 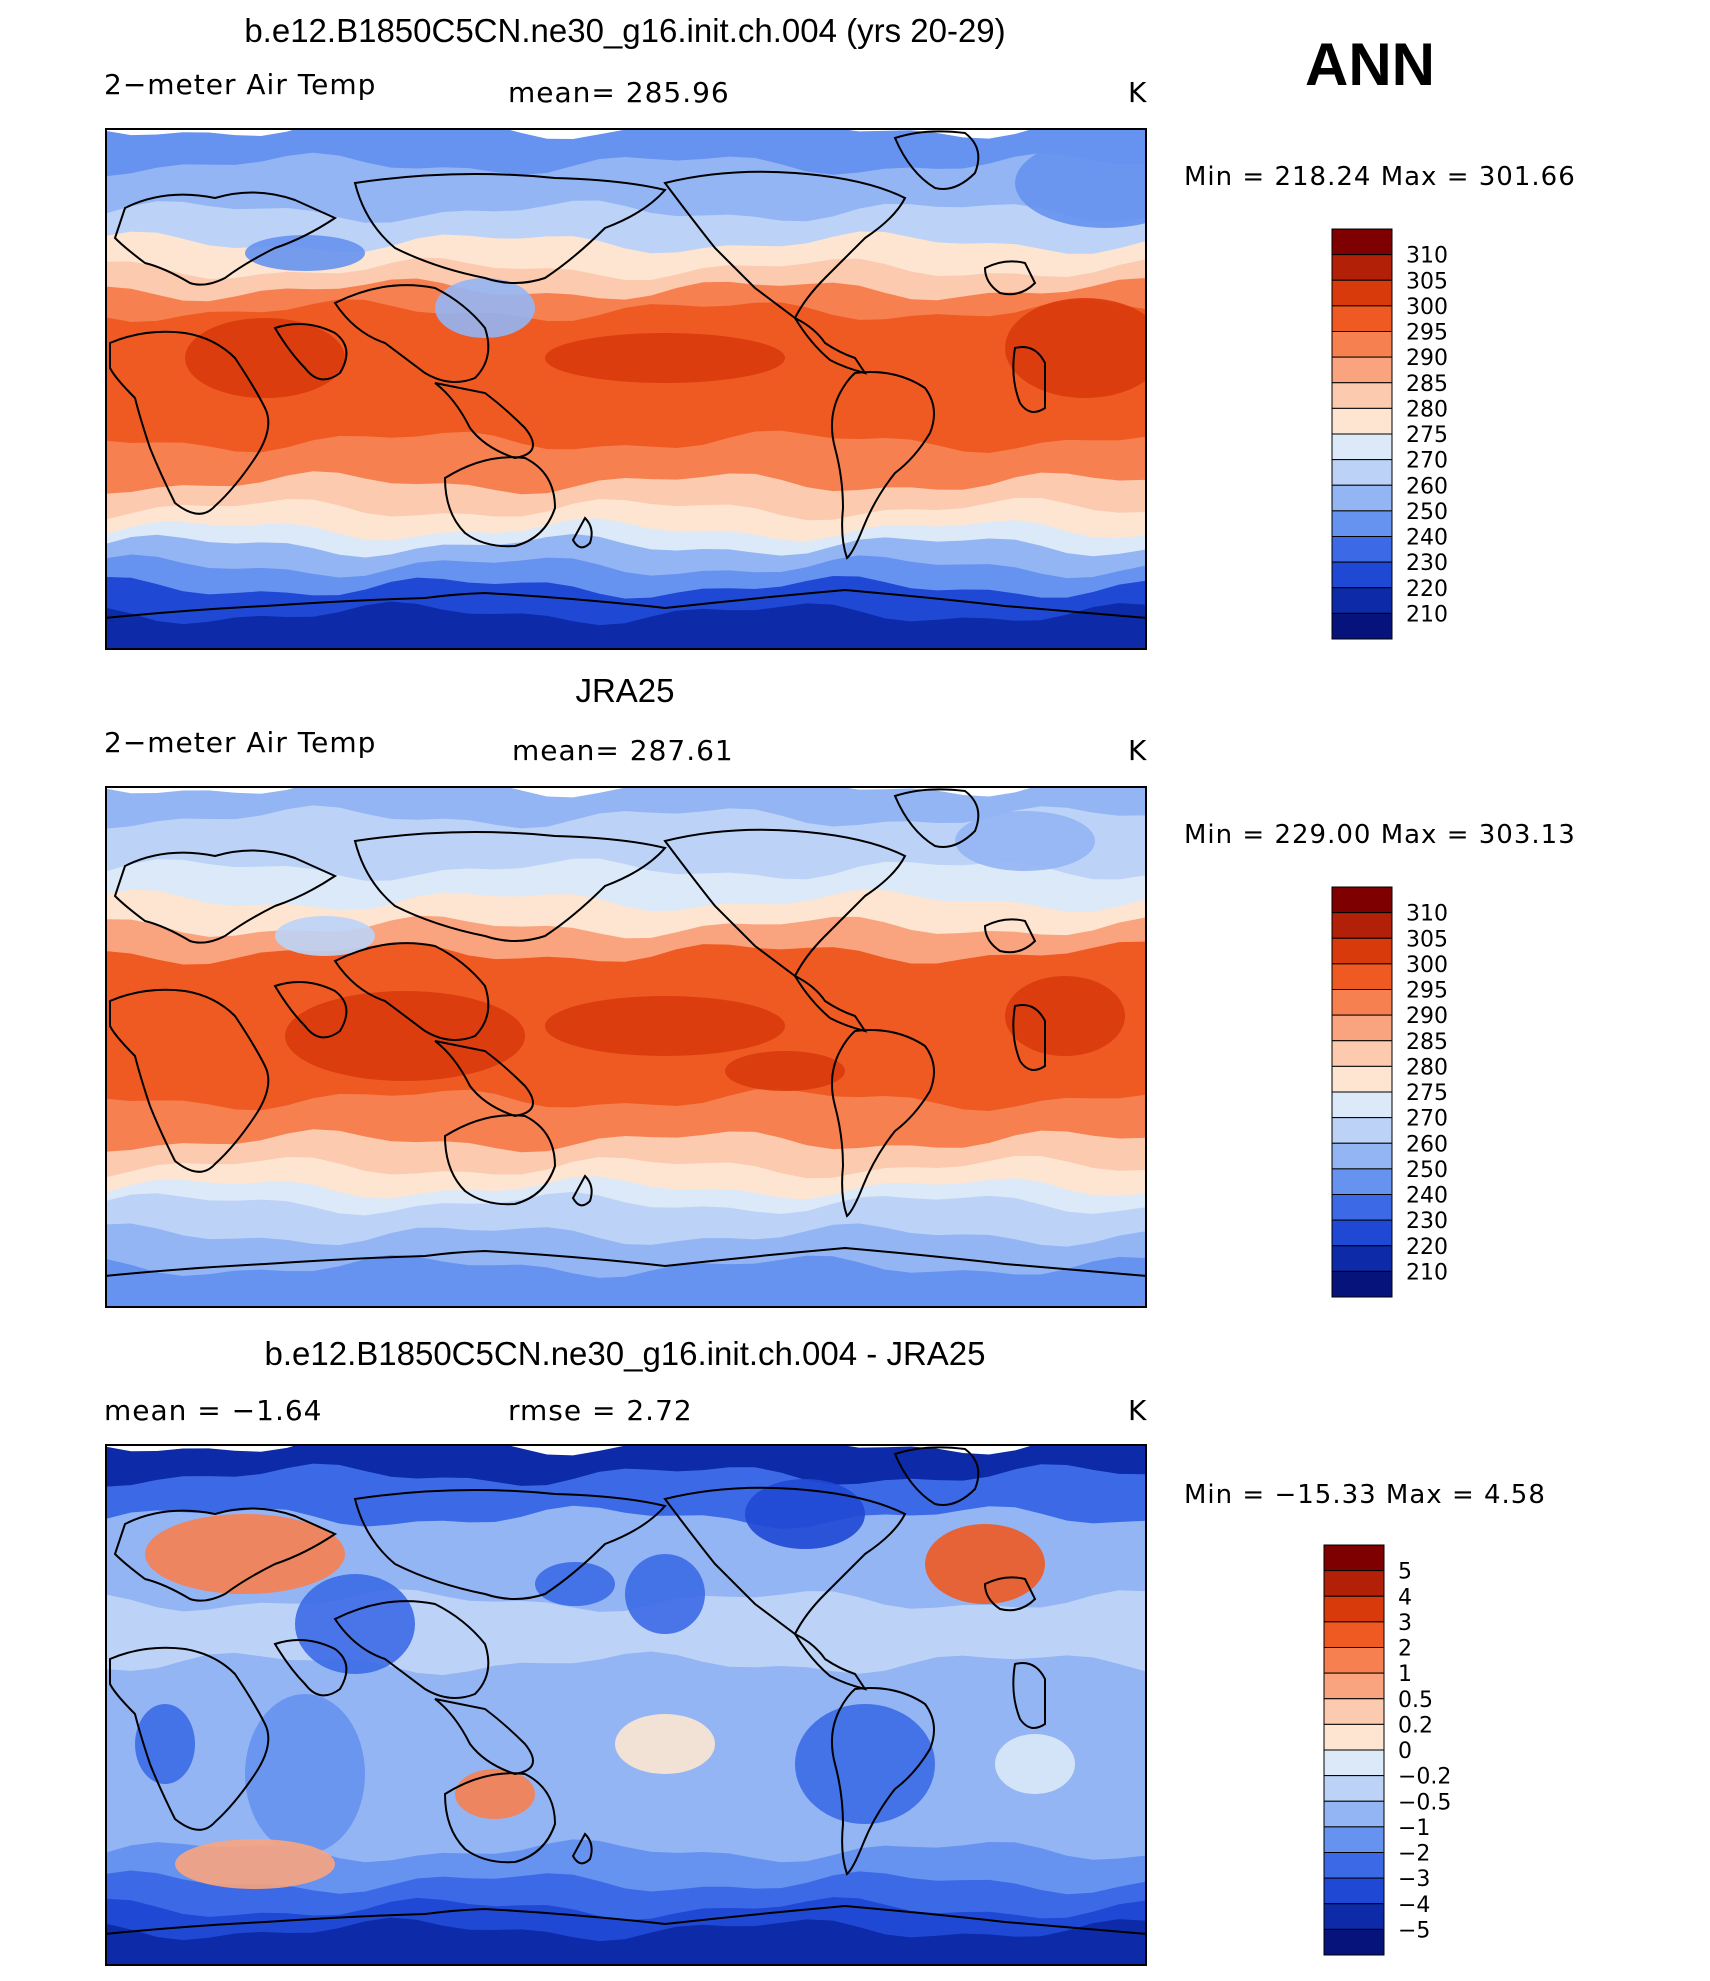 What do you see at coordinates (1380, 177) in the screenshot?
I see `panel-1-min-max: Min = 218.24 Max = 301.66` at bounding box center [1380, 177].